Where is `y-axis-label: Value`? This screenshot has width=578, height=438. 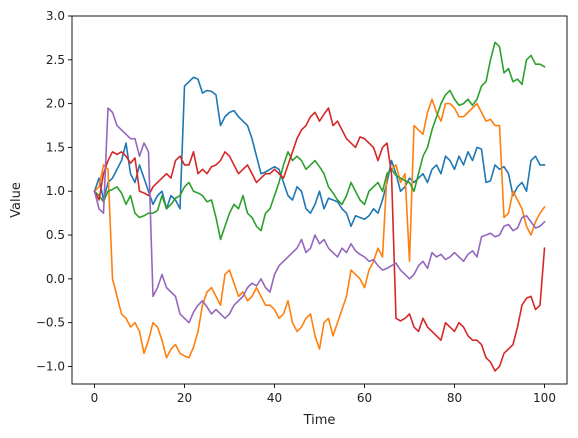 y-axis-label: Value is located at coordinates (16, 200).